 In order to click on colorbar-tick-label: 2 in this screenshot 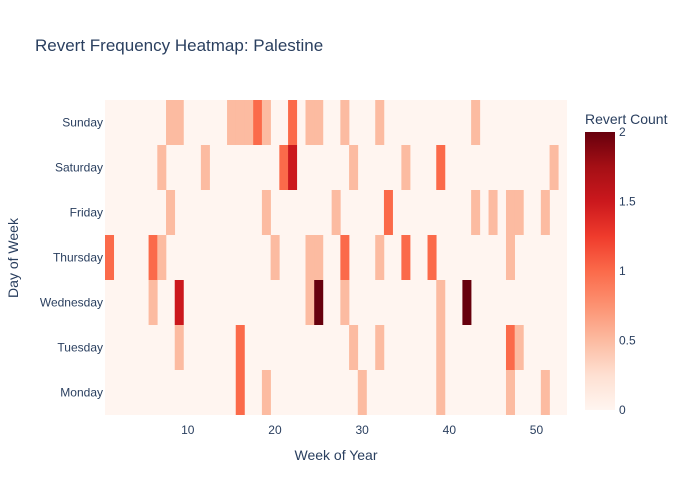, I will do `click(622, 132)`.